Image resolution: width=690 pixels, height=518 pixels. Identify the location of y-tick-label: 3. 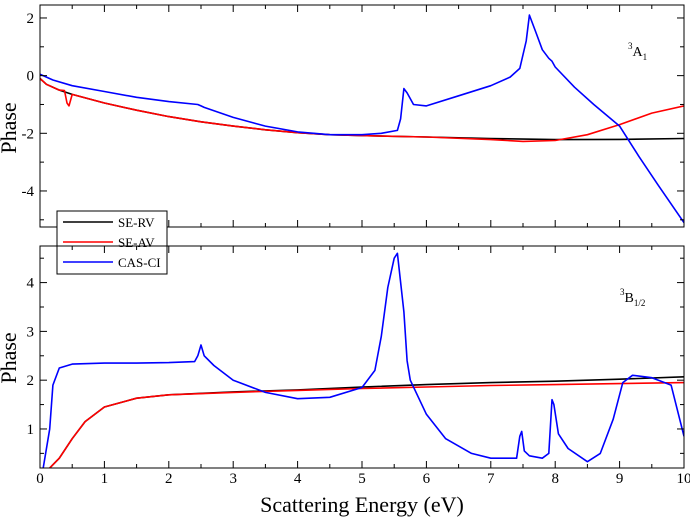
(31, 332).